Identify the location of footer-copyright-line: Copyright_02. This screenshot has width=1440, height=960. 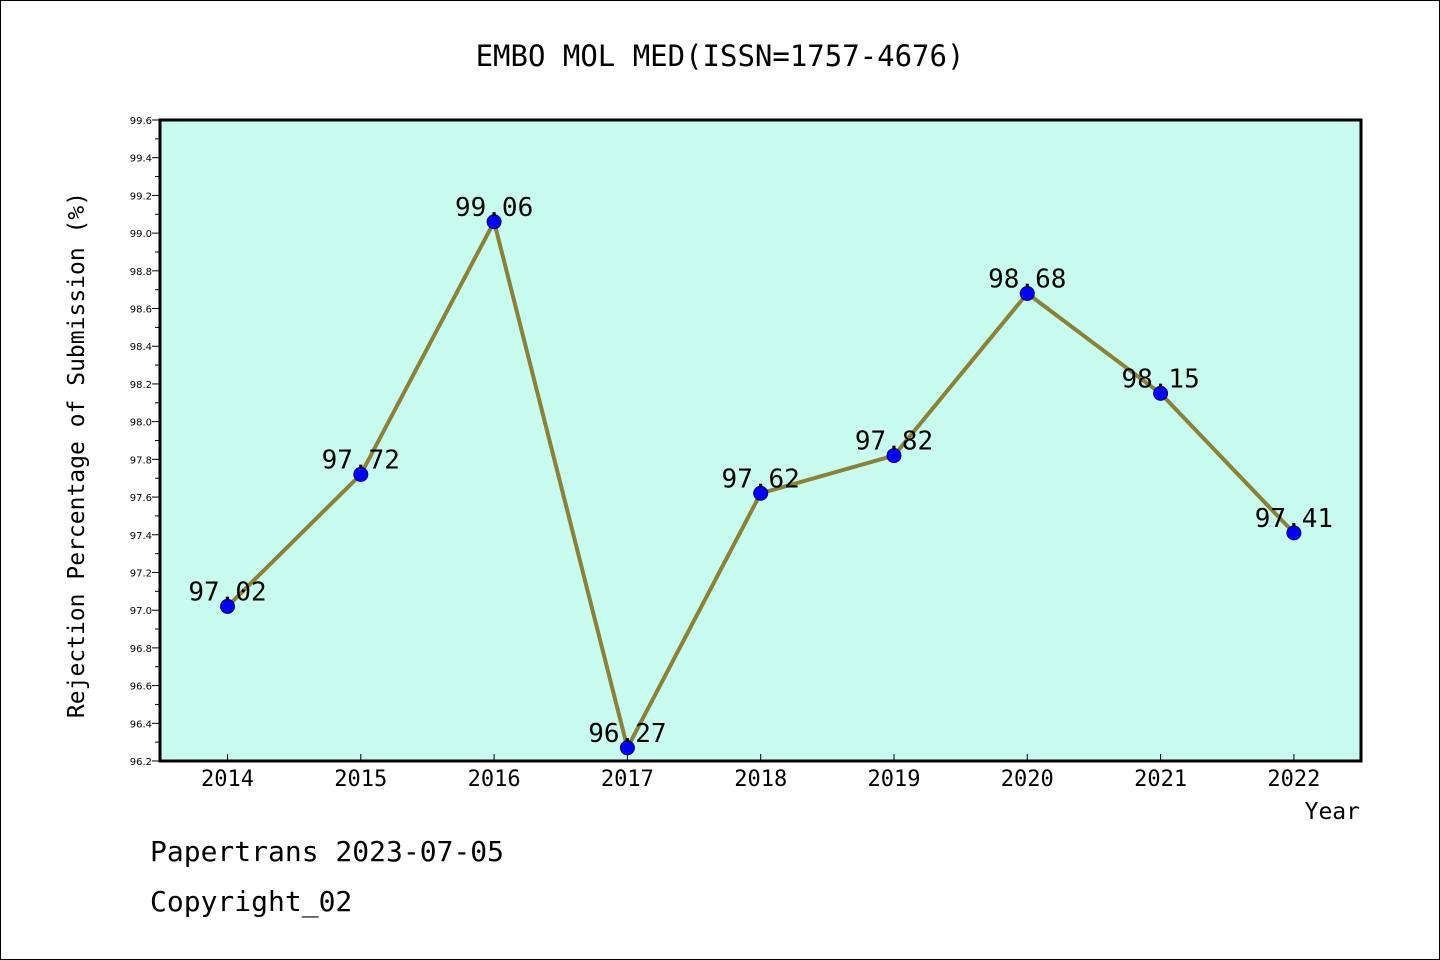
(251, 901).